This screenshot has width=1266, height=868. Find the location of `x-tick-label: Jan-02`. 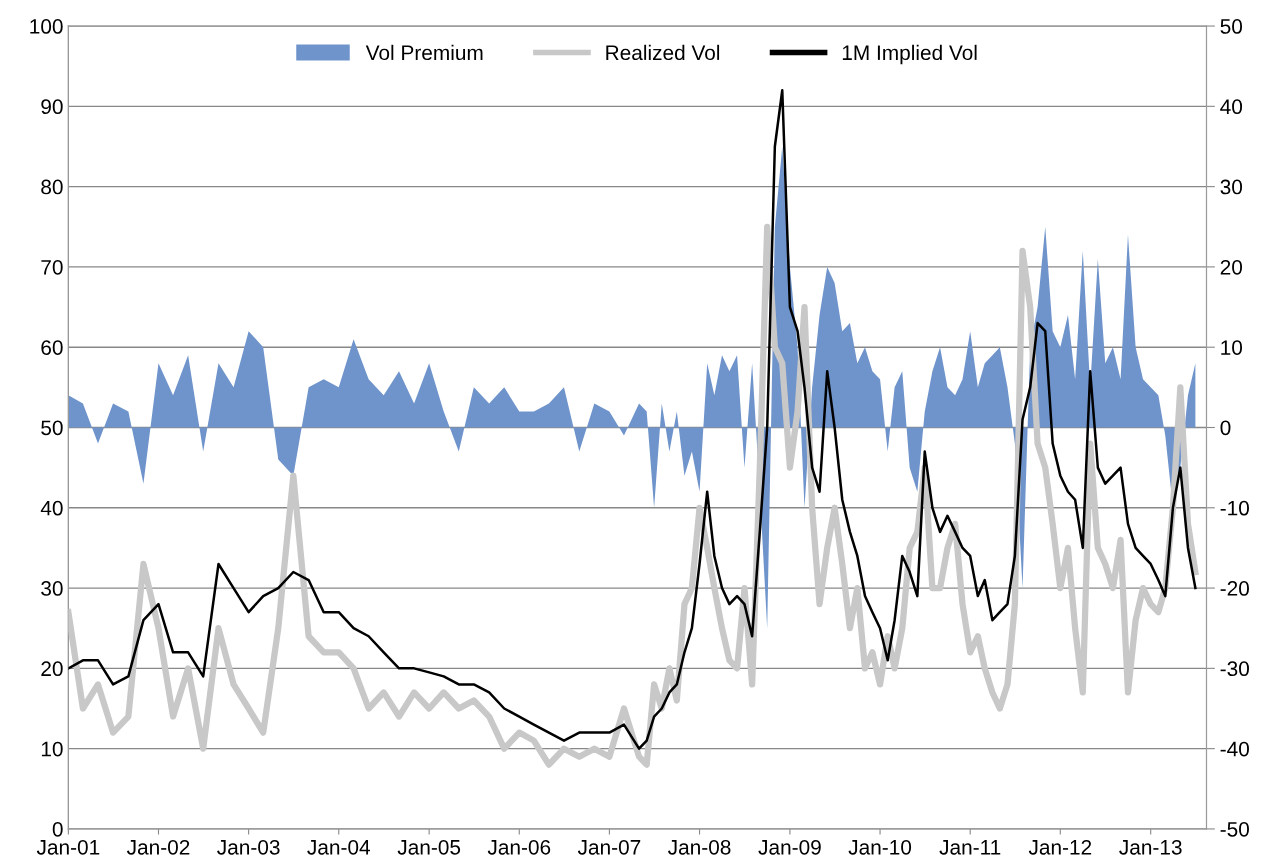

x-tick-label: Jan-02 is located at coordinates (158, 847).